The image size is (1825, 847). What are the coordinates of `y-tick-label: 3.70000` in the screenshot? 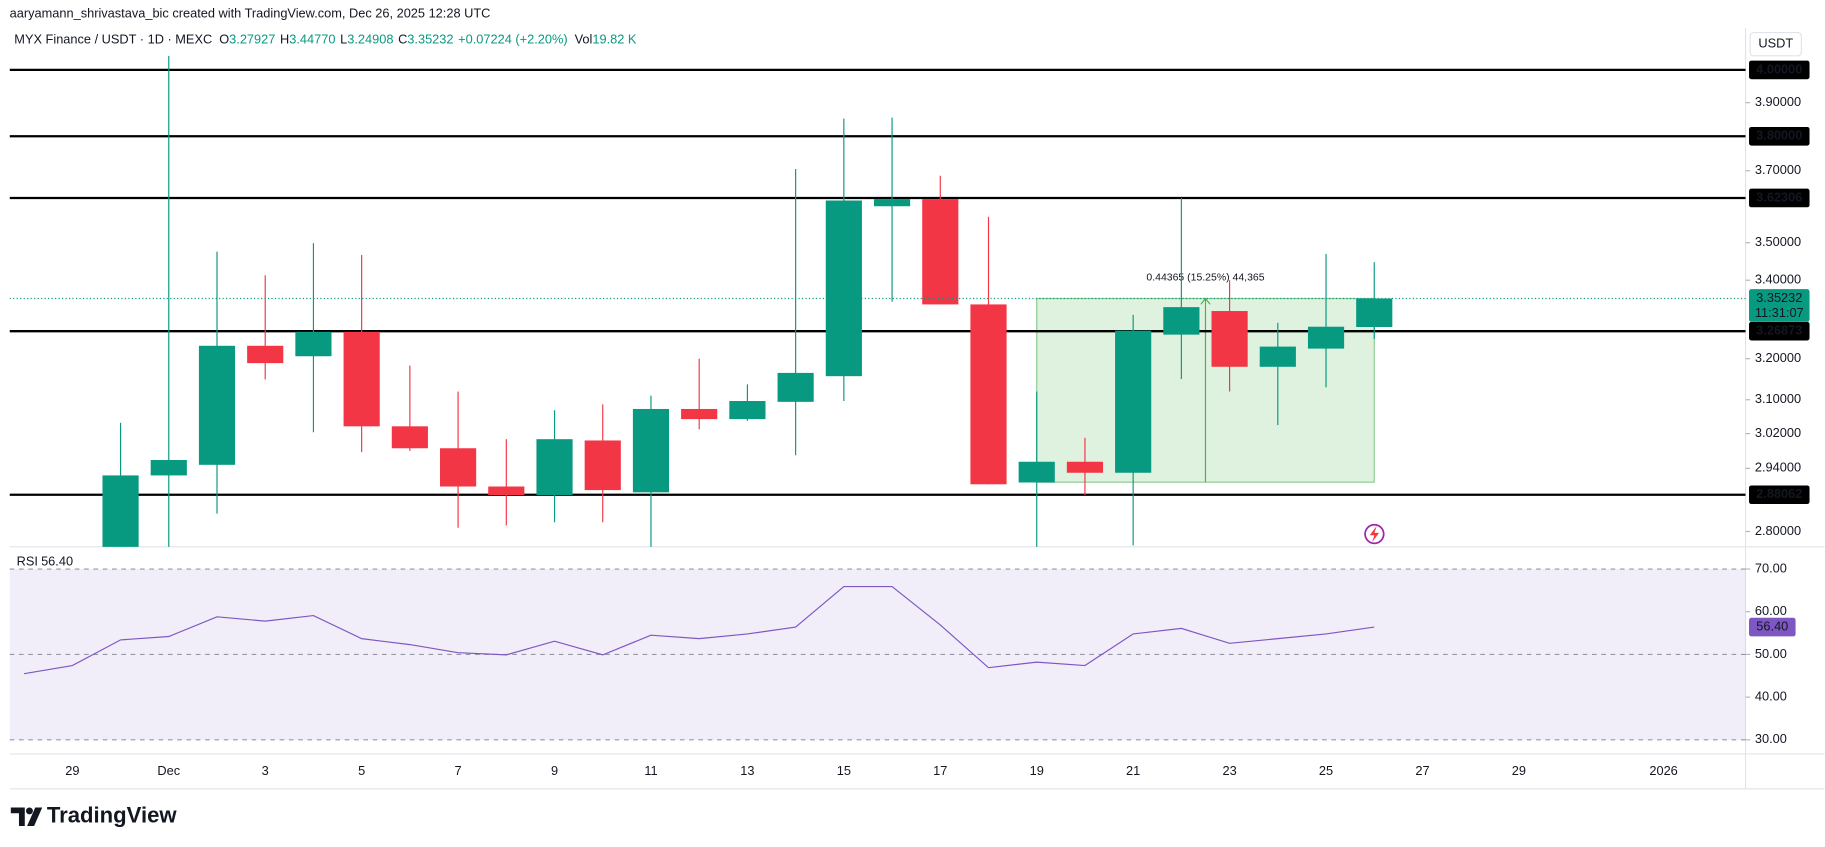 It's located at (1778, 169).